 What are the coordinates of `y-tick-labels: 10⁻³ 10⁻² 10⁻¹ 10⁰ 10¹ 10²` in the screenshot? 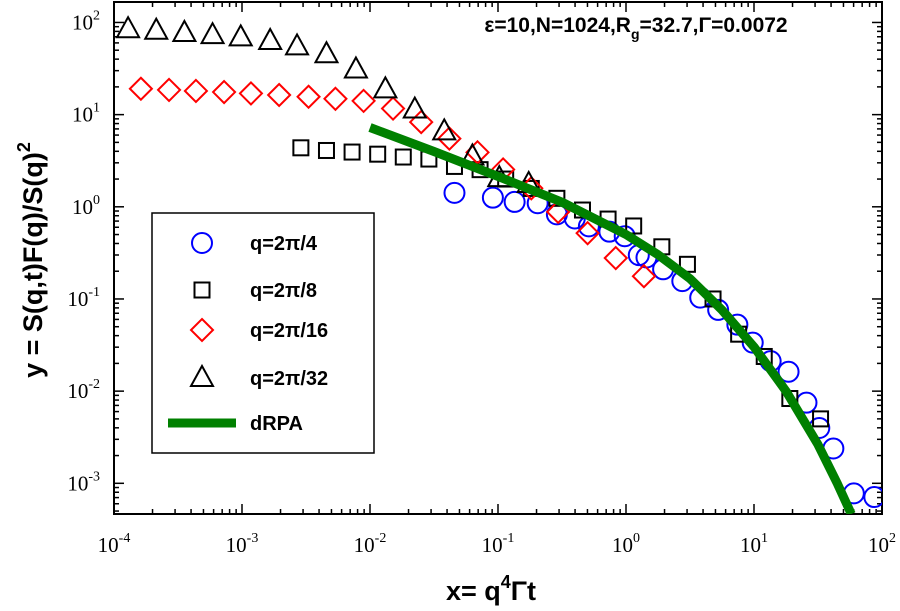 It's located at (83, 251).